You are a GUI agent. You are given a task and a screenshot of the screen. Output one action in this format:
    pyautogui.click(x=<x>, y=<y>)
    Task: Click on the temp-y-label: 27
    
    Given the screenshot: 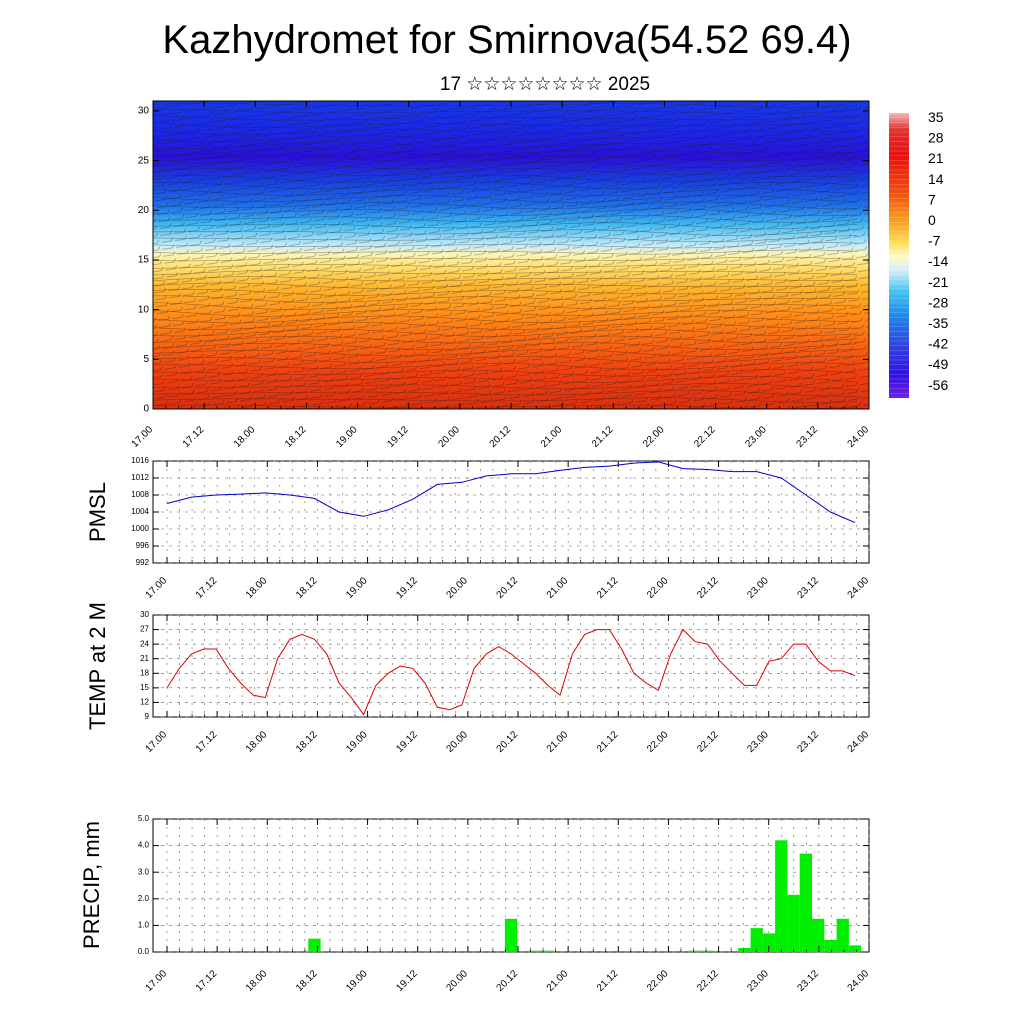 What is the action you would take?
    pyautogui.click(x=144, y=629)
    